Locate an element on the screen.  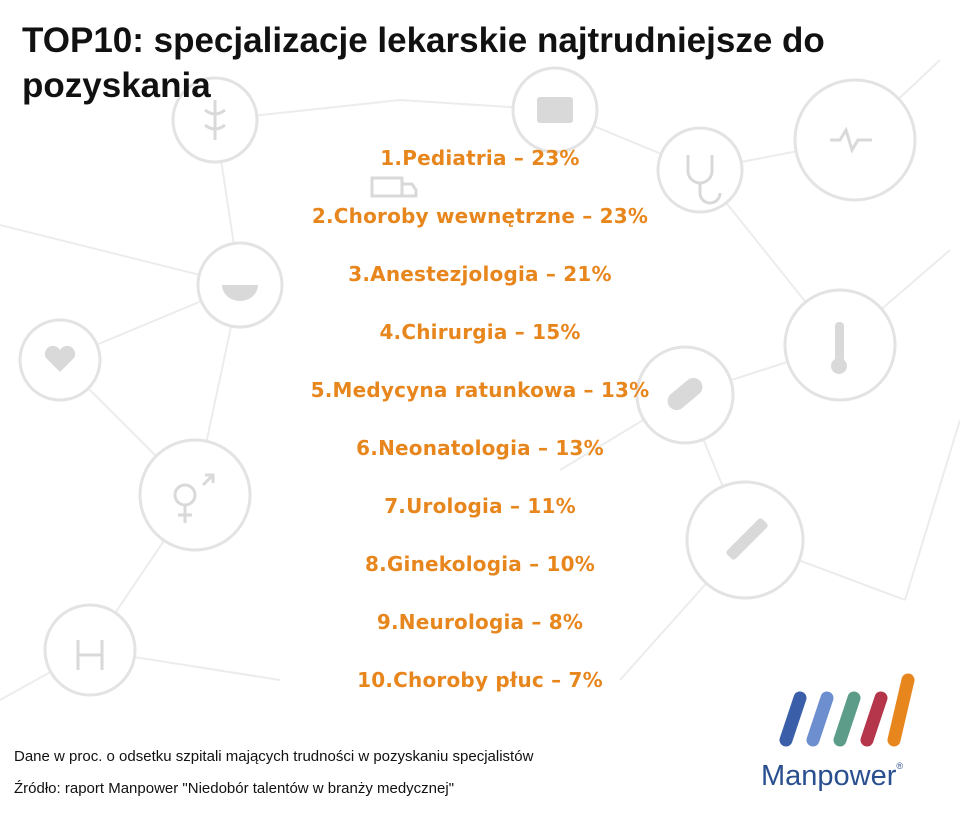
mortar-pestle-icon is located at coordinates (240, 293).